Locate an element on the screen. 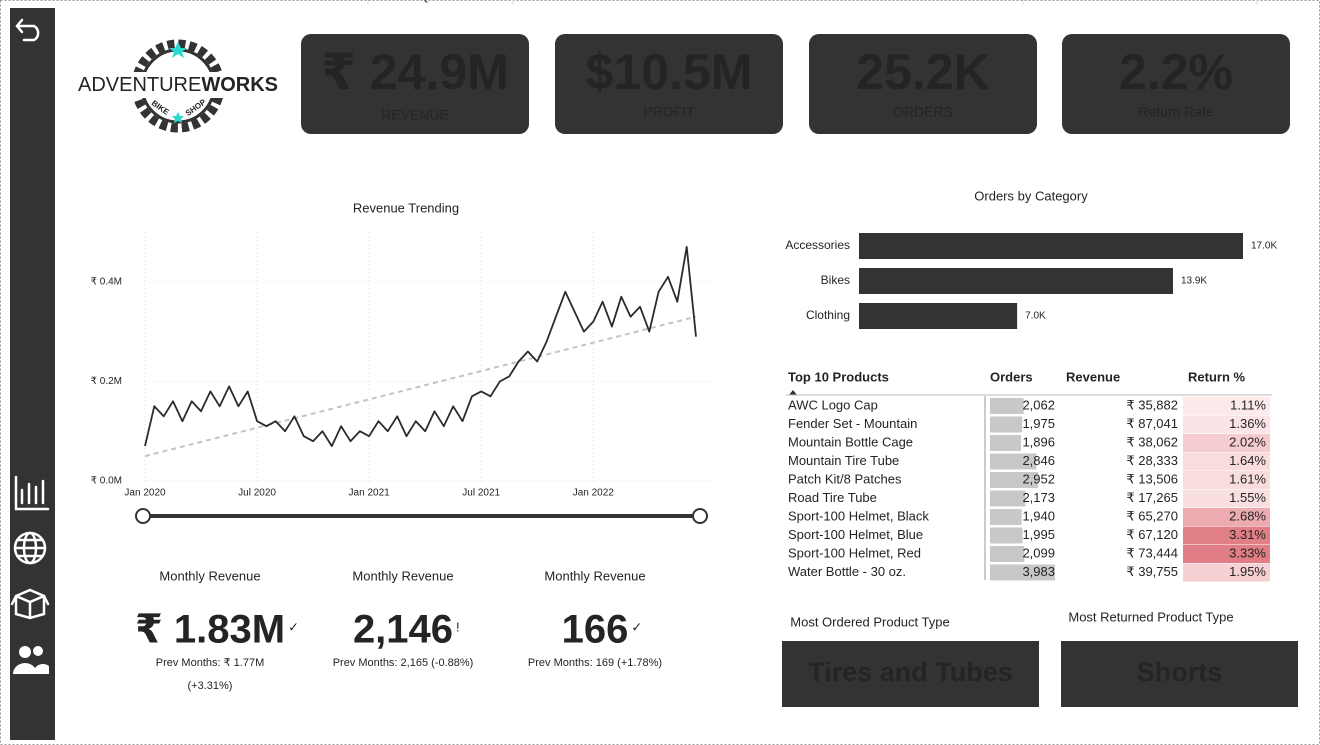 The width and height of the screenshot is (1320, 745). logo-text: ADVENTUREWORKS is located at coordinates (178, 85).